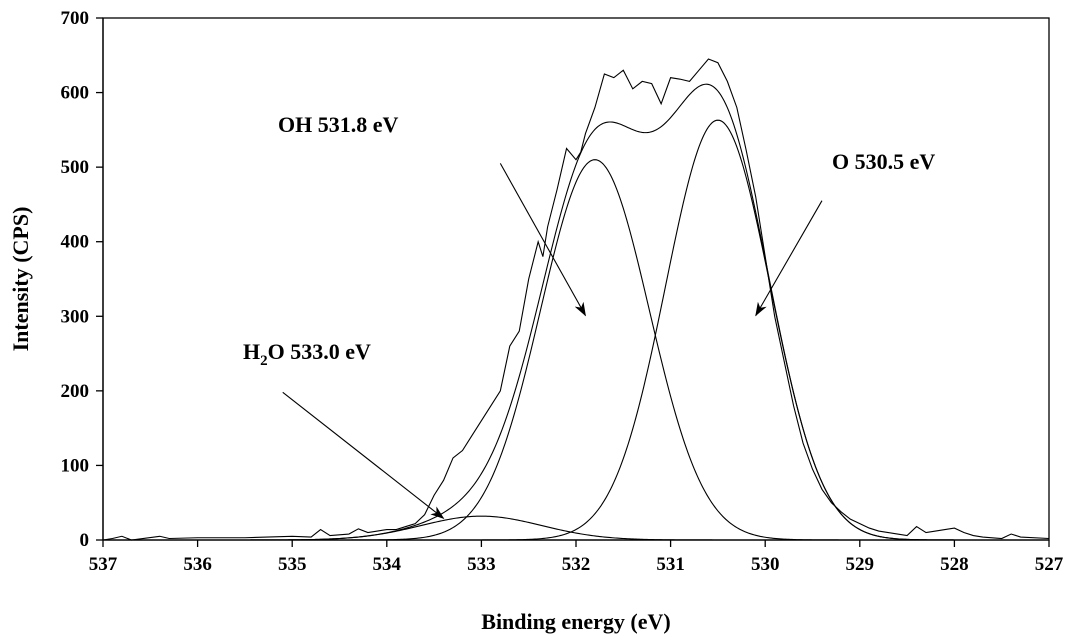 The image size is (1071, 640). I want to click on y-tick-label: 200, so click(75, 391).